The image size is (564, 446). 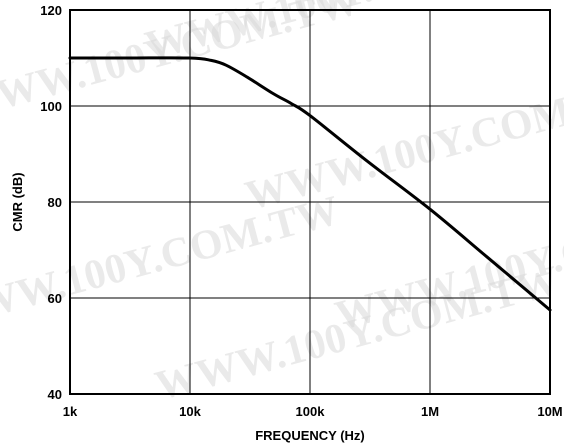 I want to click on y-tick-labels: 40 60 80 100 120, so click(x=51, y=202).